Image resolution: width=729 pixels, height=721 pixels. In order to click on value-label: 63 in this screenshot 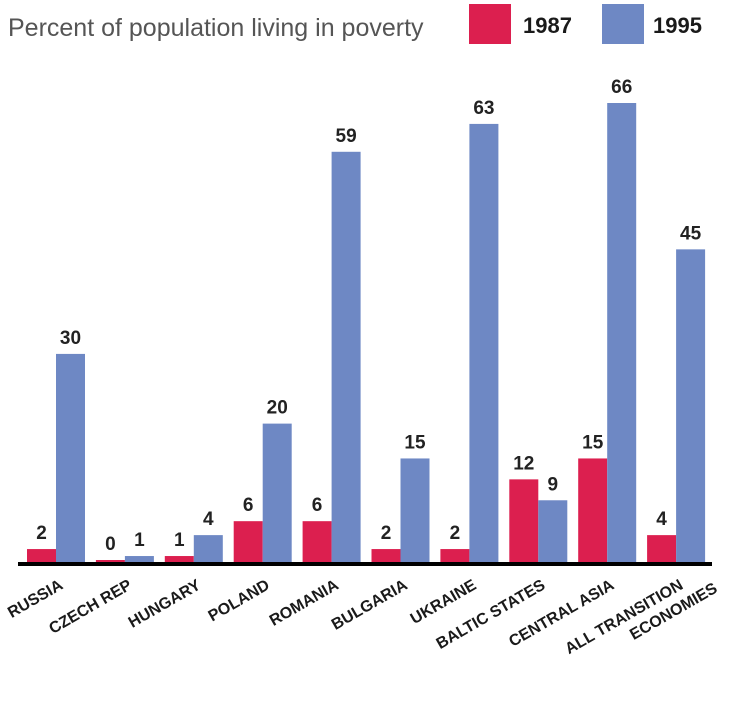, I will do `click(483, 108)`.